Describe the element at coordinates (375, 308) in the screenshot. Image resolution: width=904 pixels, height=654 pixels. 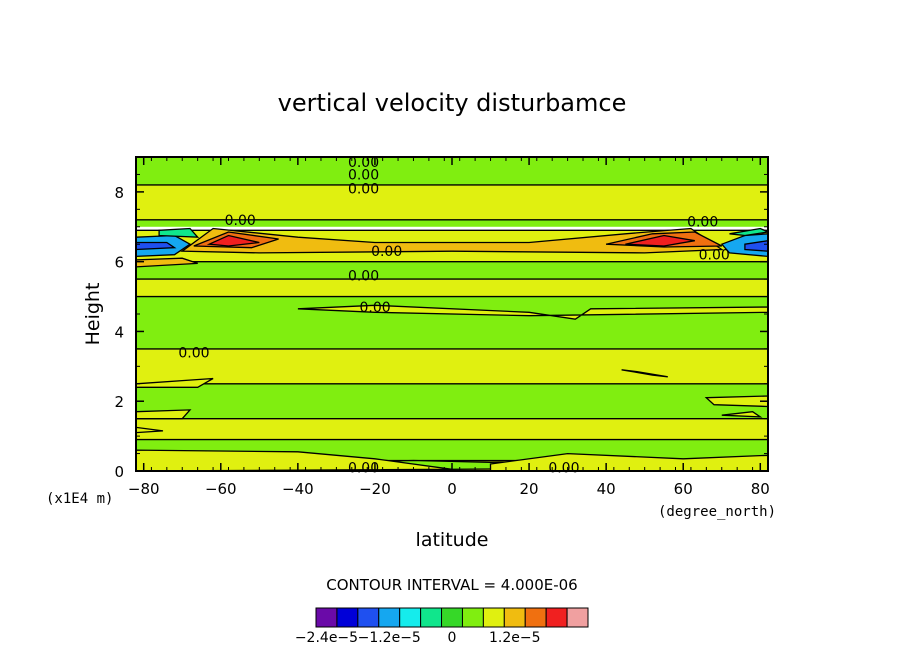
I see `contour-label-6: 0.00` at that location.